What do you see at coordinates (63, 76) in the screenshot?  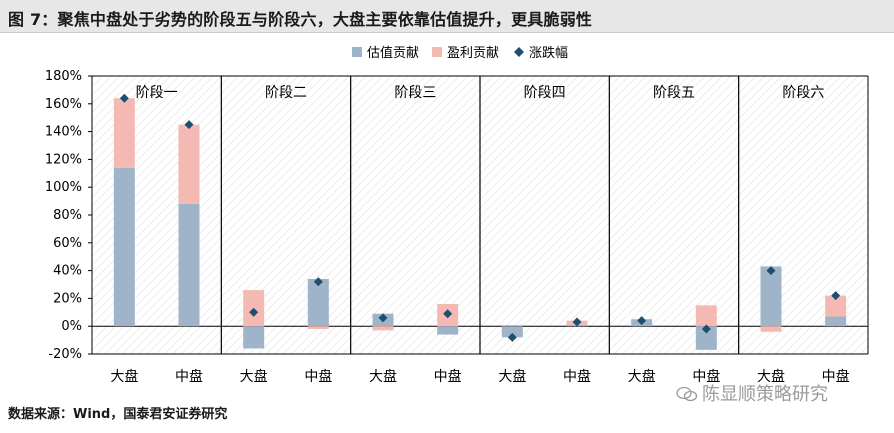 I see `y-tick-label: 180%` at bounding box center [63, 76].